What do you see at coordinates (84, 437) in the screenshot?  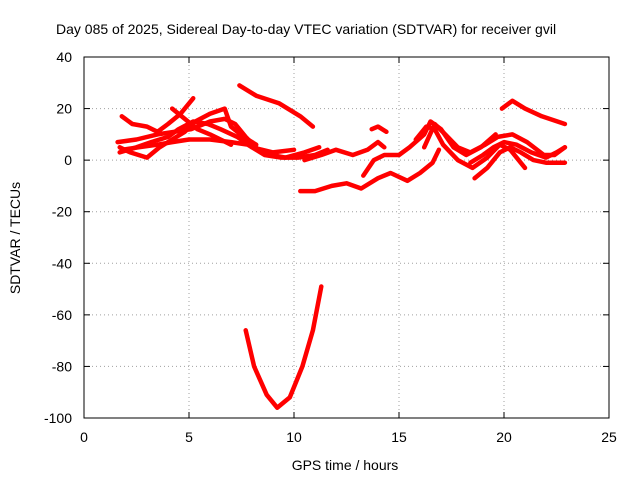 I see `x-tick-label: 0` at bounding box center [84, 437].